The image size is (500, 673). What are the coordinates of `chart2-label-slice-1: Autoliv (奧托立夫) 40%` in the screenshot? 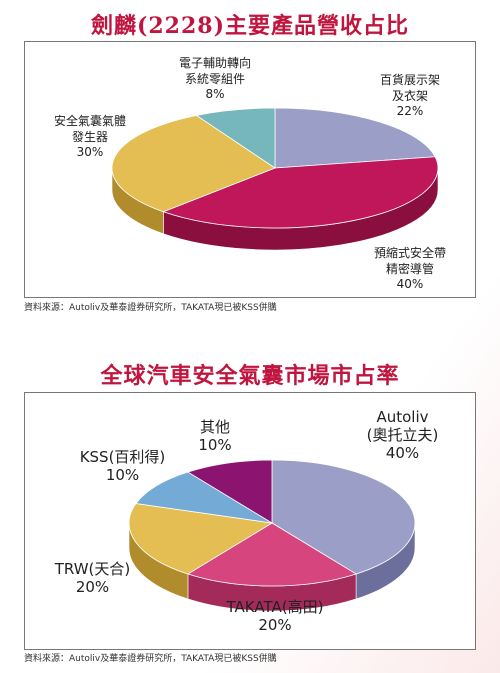 It's located at (402, 435).